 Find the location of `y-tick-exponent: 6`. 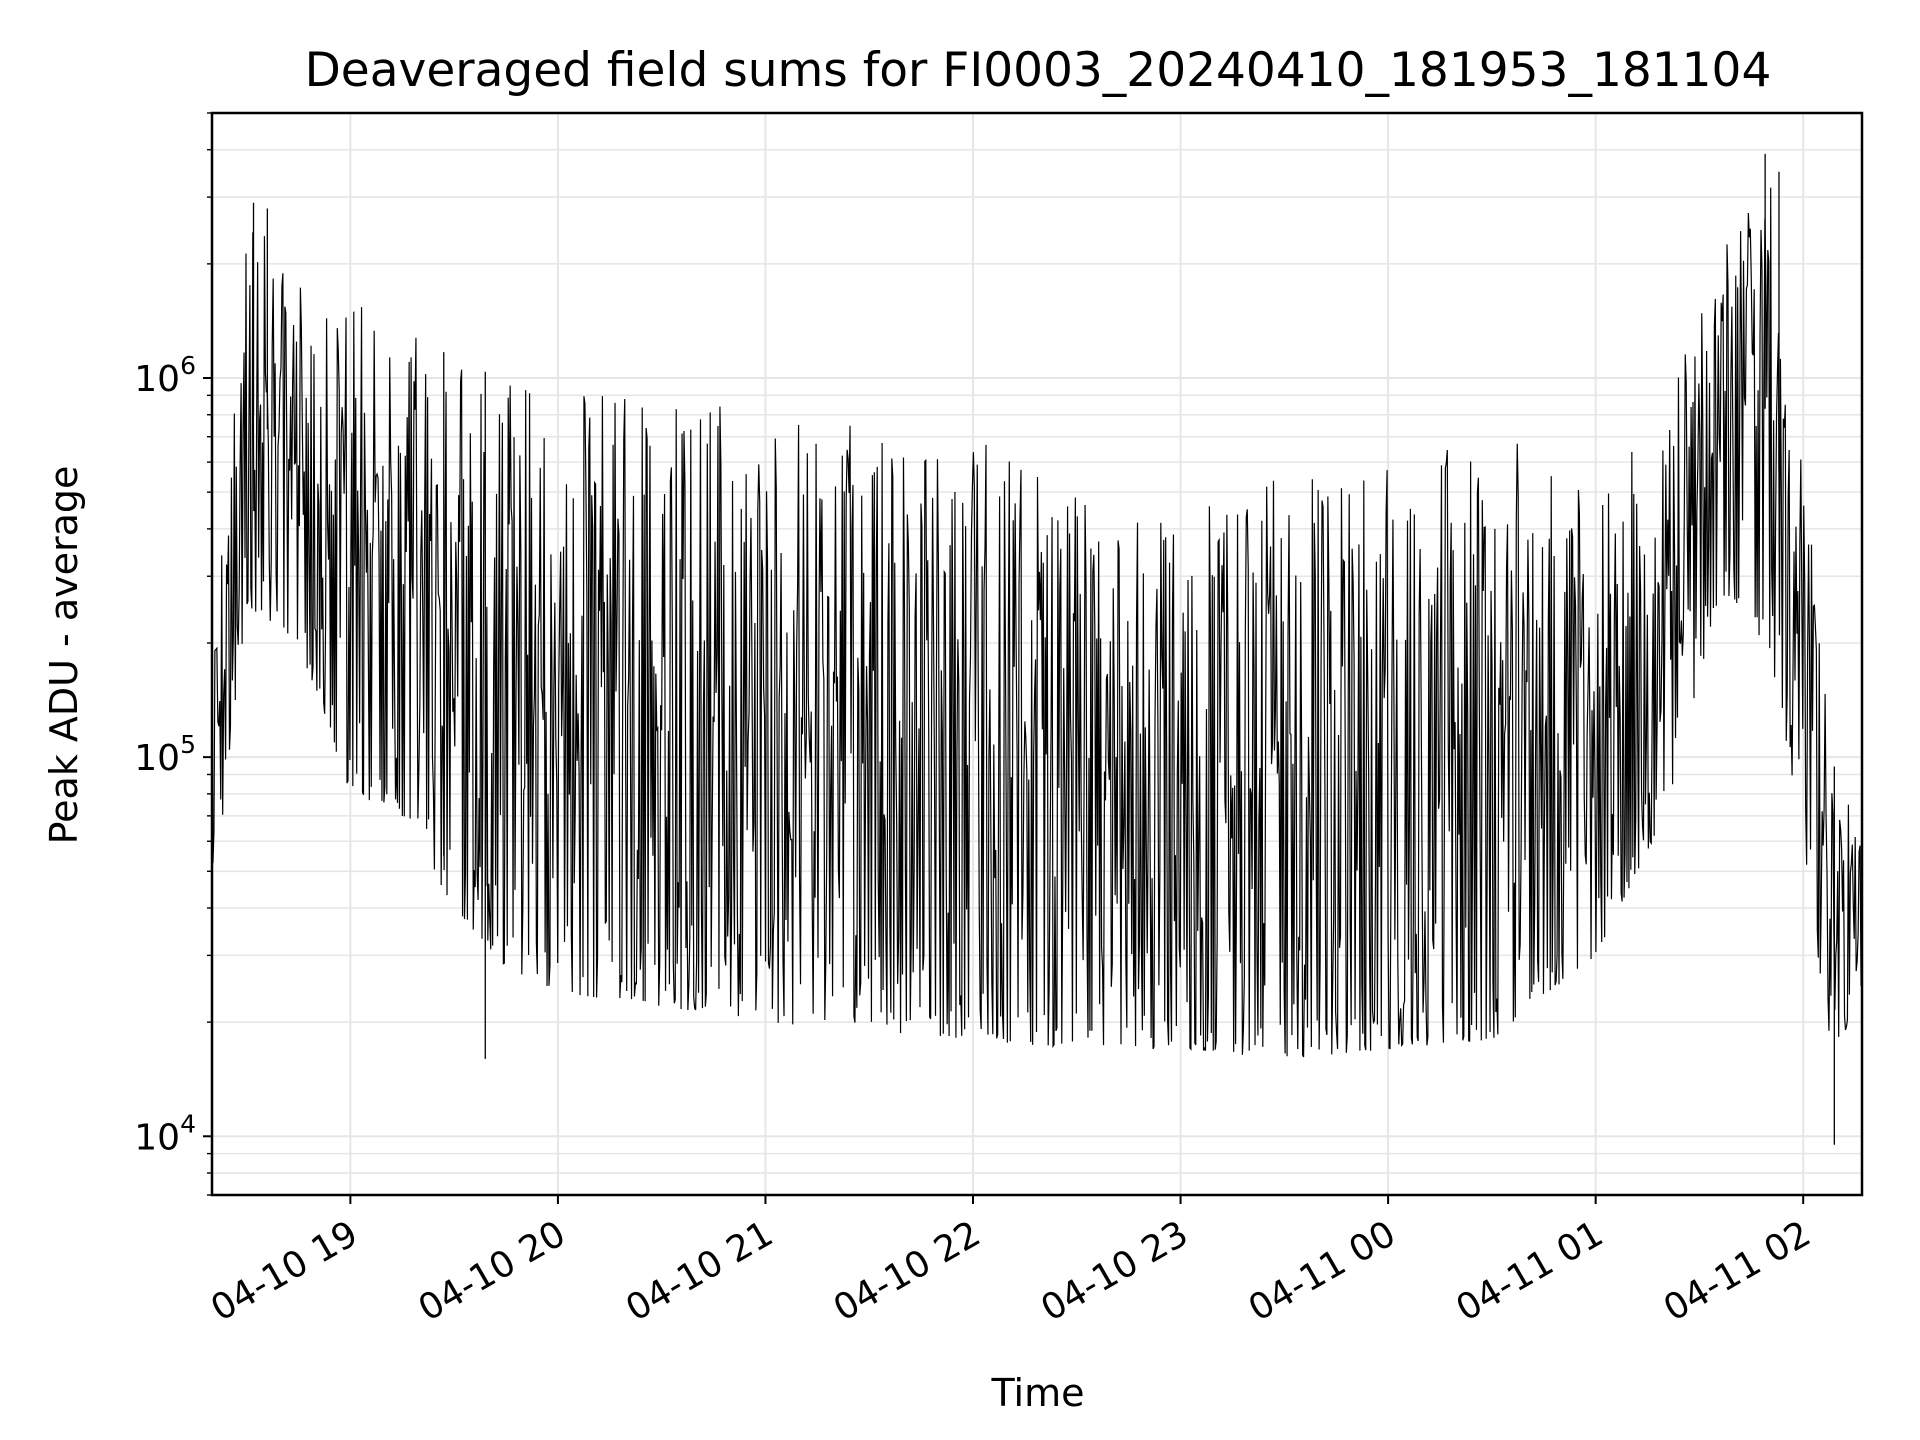

y-tick-exponent: 6 is located at coordinates (188, 365).